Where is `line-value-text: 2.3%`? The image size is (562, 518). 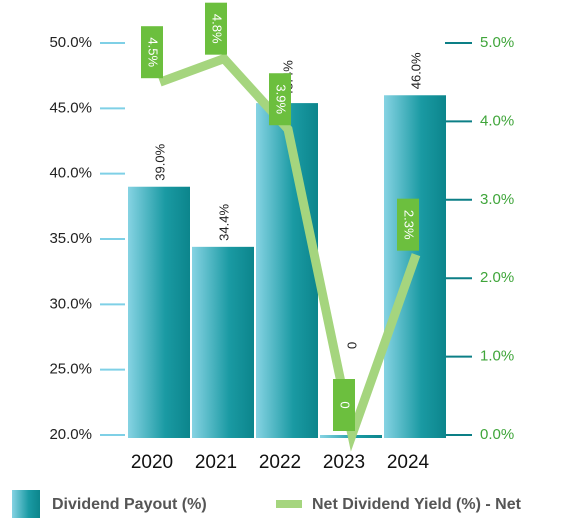
line-value-text: 2.3% is located at coordinates (409, 225).